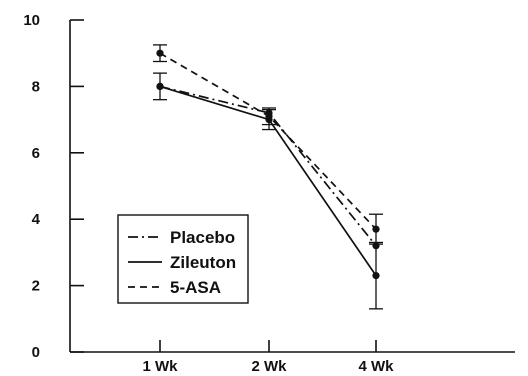 Image resolution: width=528 pixels, height=376 pixels. Describe the element at coordinates (376, 366) in the screenshot. I see `x-tick-label: 4 Wk` at that location.